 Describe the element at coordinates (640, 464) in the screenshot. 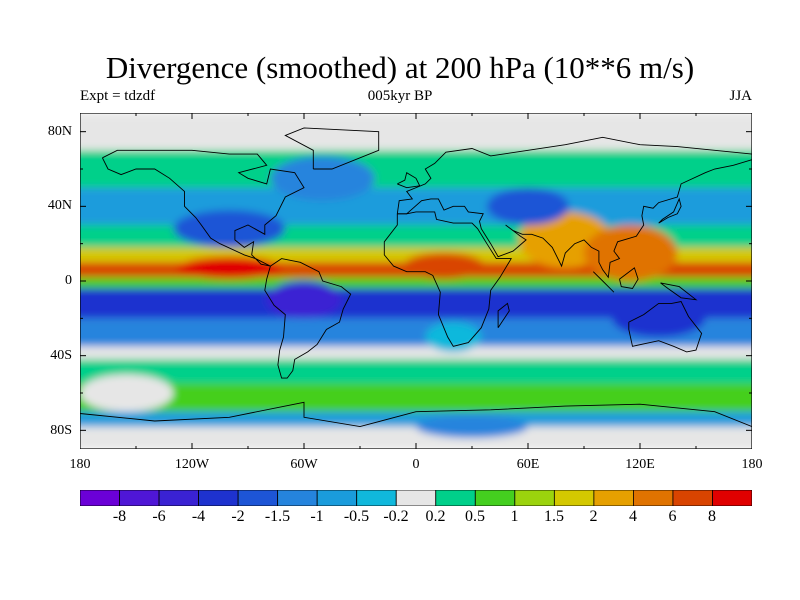

I see `lon-label-120e: 120E` at that location.